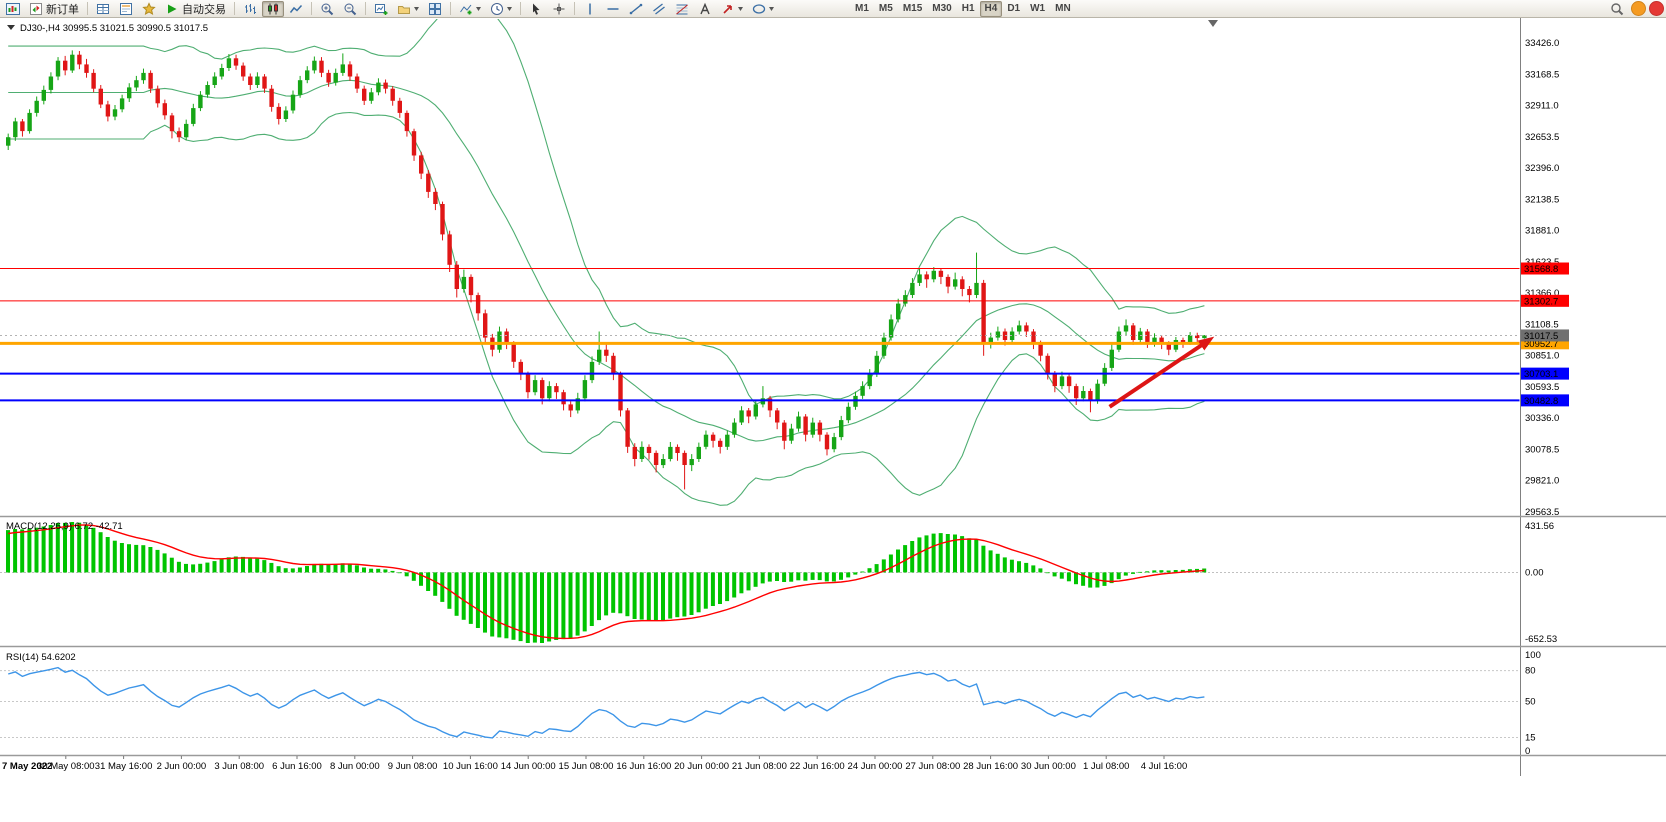 This screenshot has height=822, width=1666. I want to click on new-chart-button, so click(381, 9).